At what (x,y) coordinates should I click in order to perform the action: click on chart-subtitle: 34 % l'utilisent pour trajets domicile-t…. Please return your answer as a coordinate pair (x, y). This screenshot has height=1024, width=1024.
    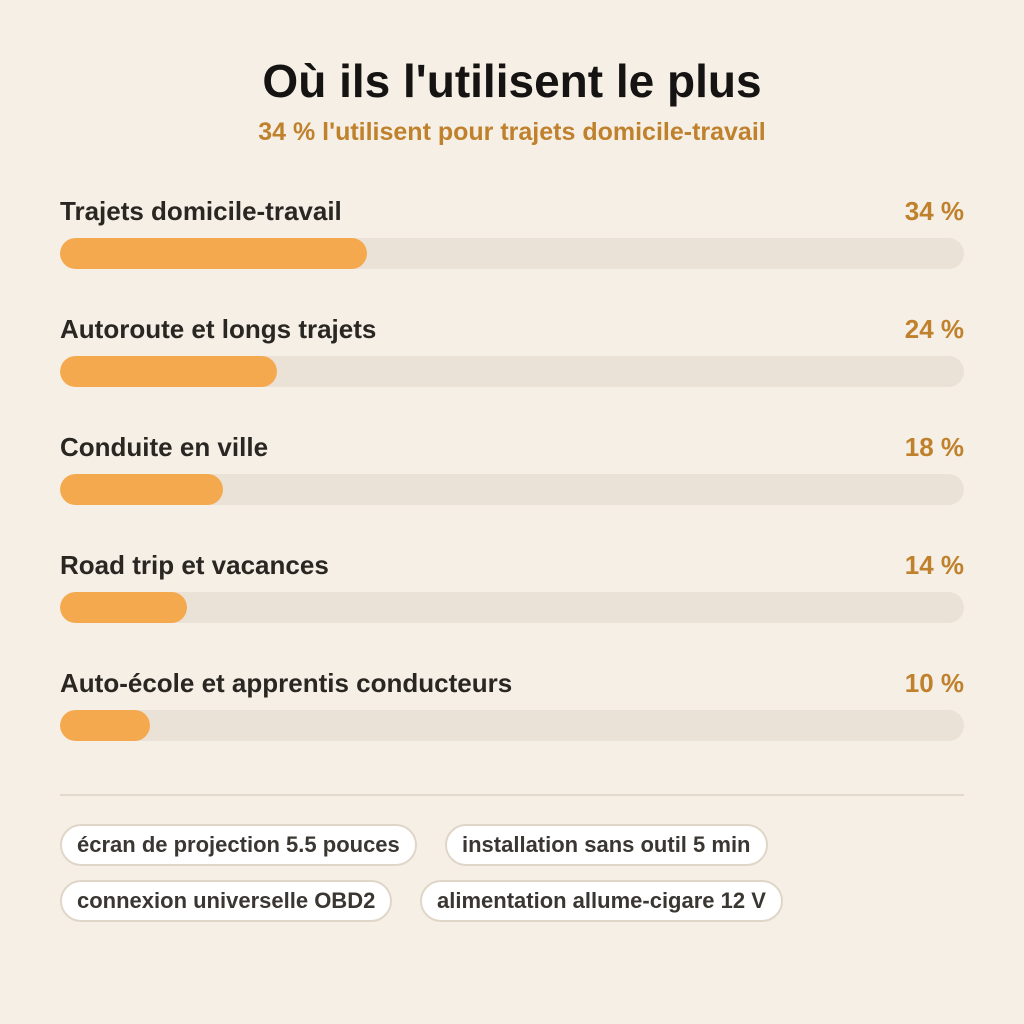
    Looking at the image, I should click on (512, 132).